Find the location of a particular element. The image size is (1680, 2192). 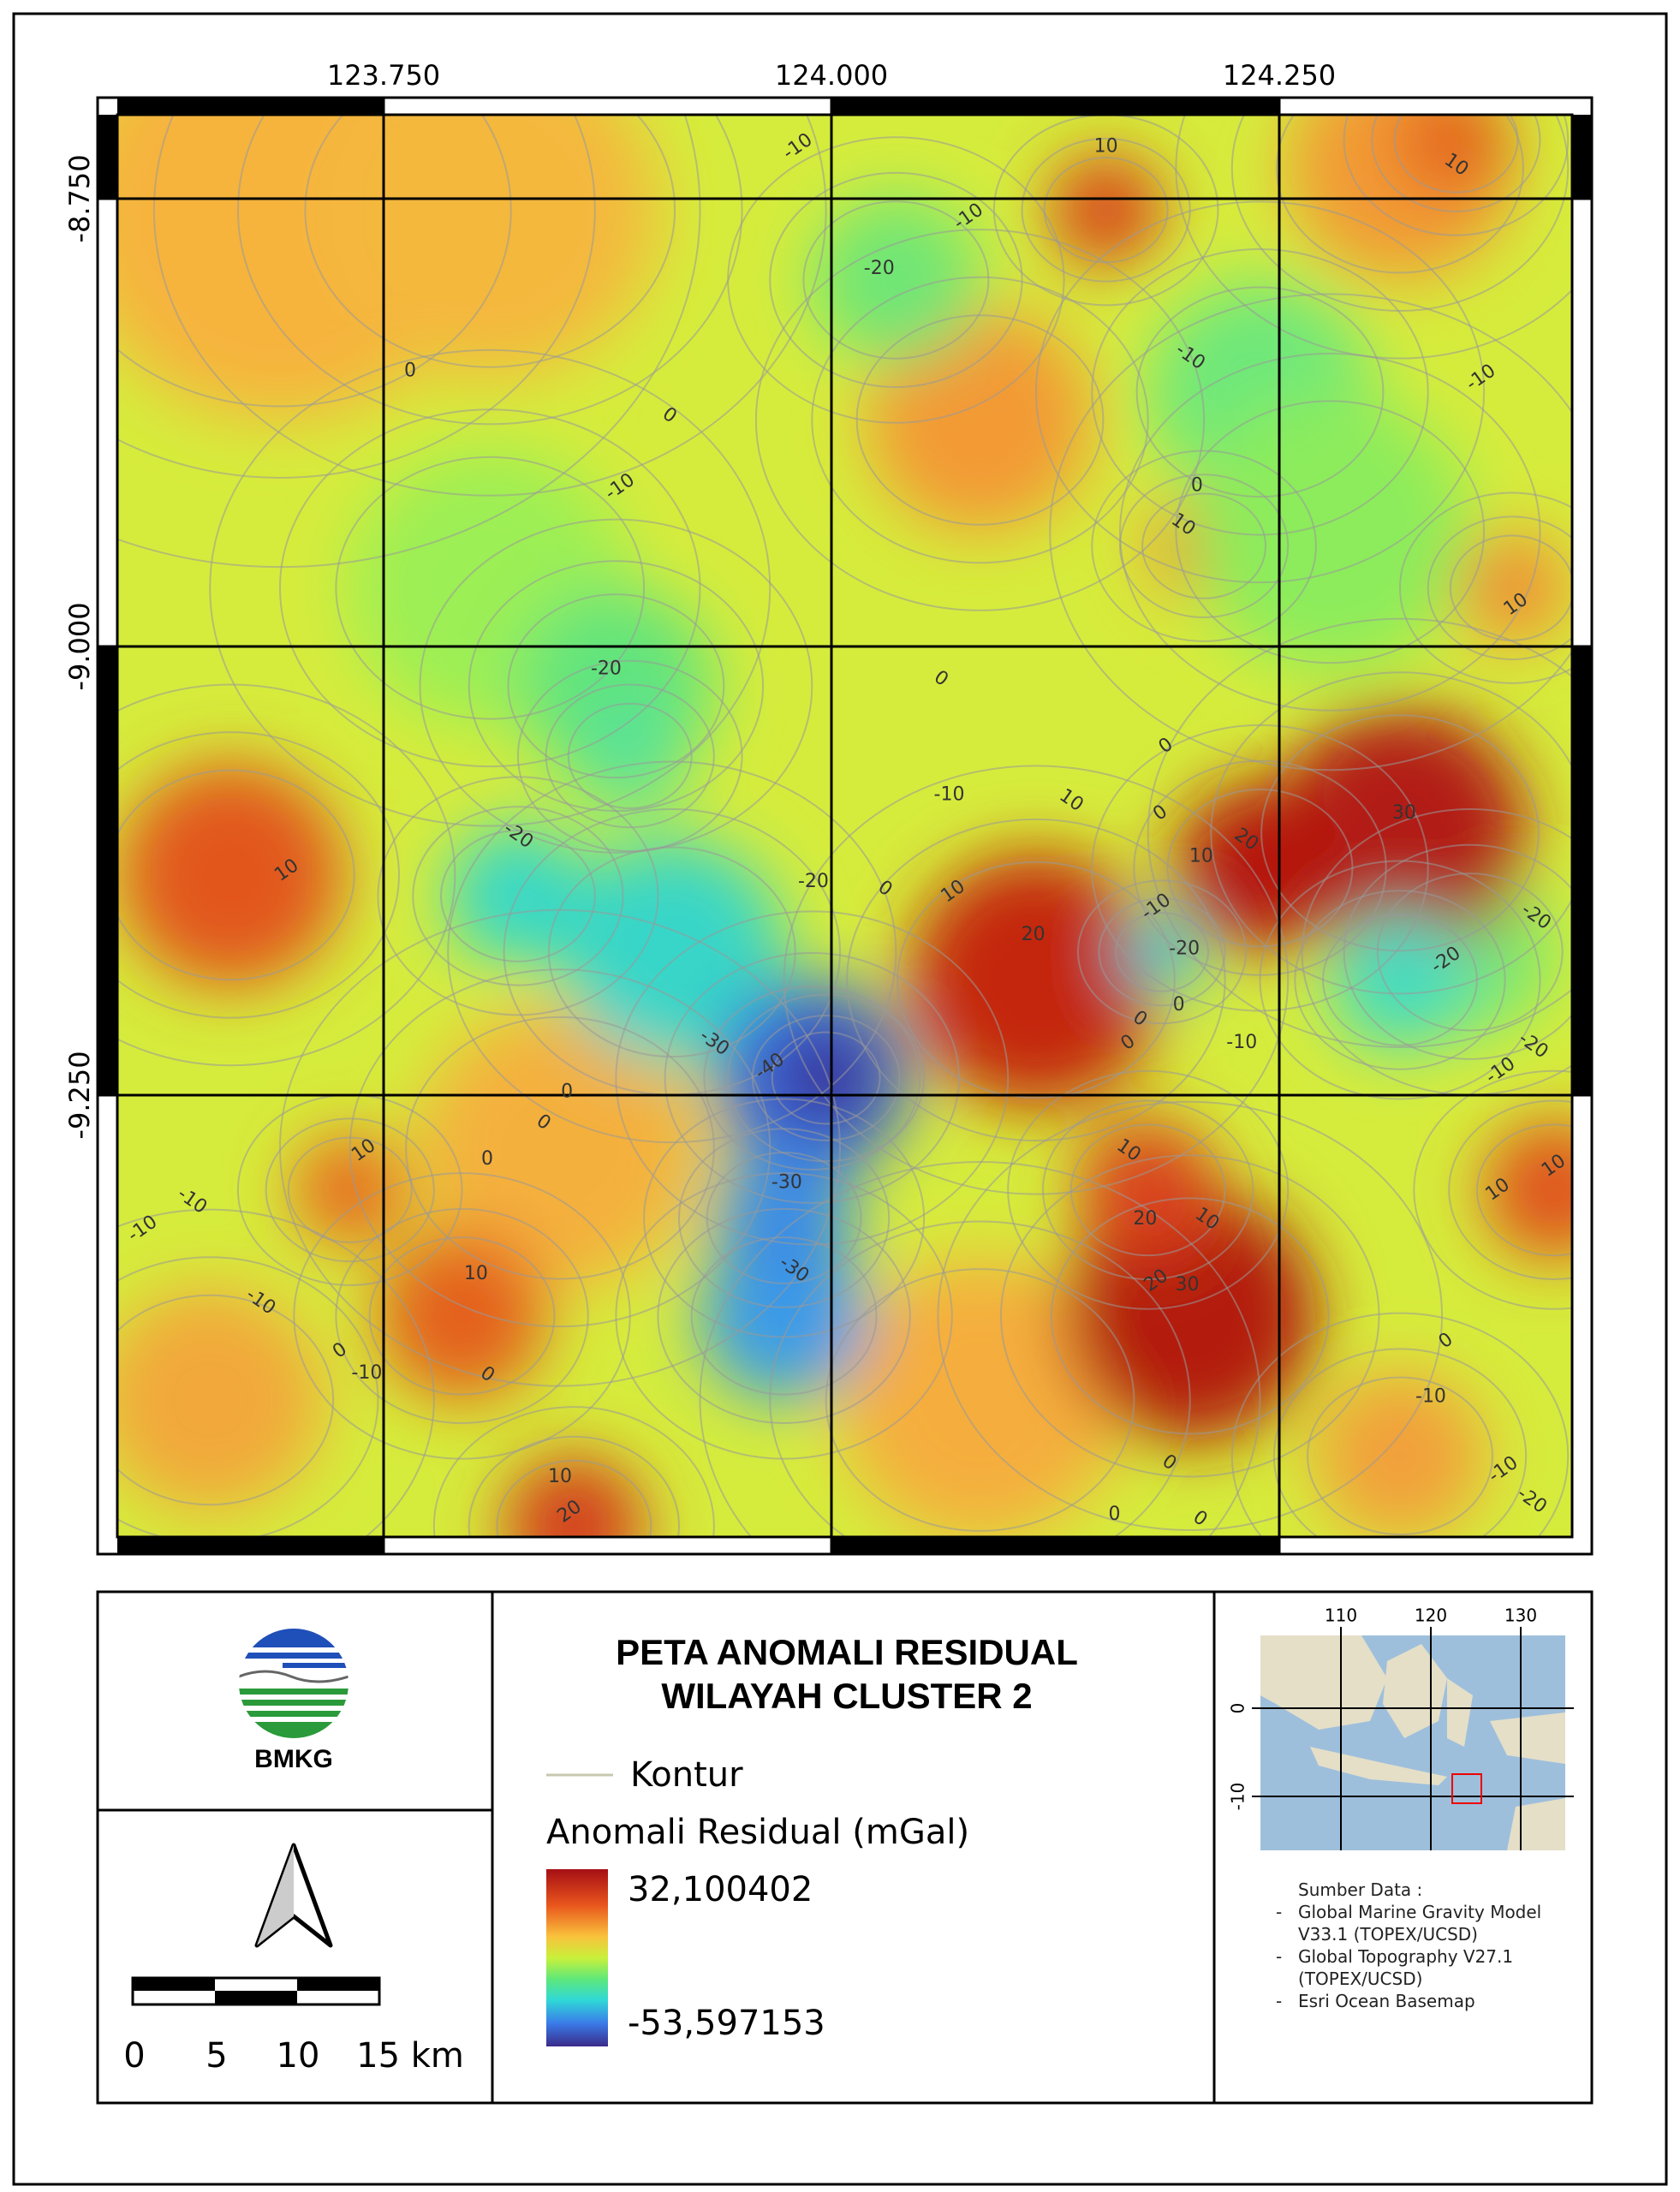

source-item: Global Topography V27.1 (TOPEX/UCSD) is located at coordinates (1421, 1967).